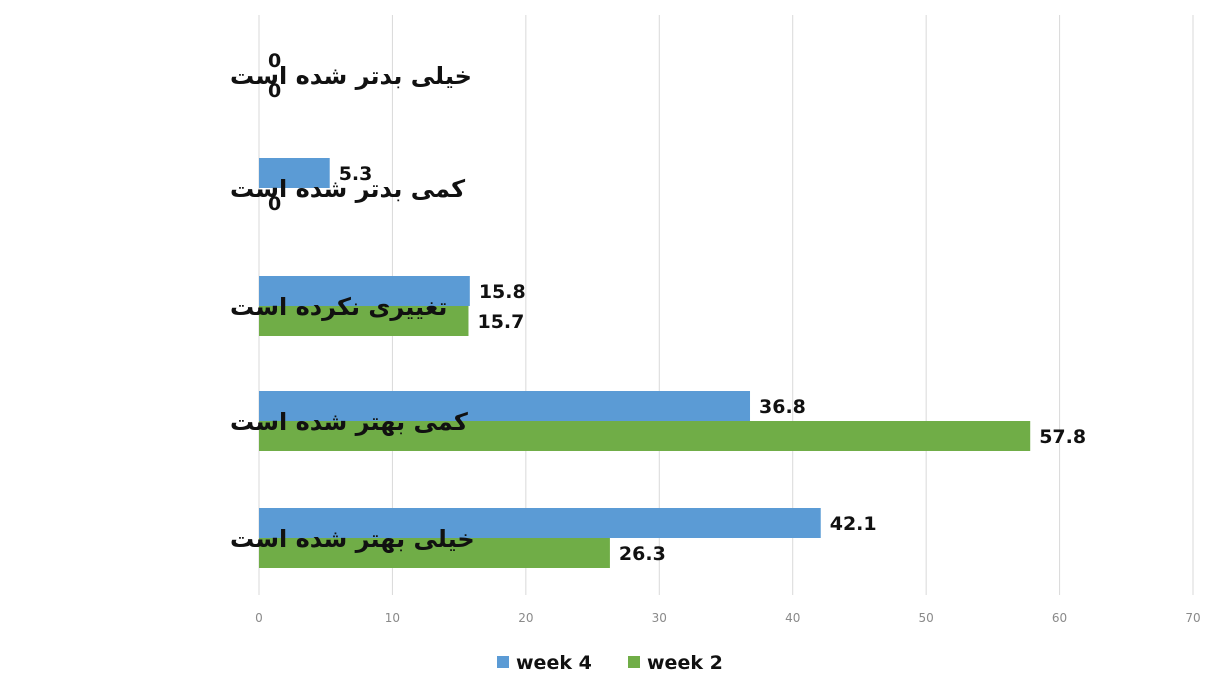 The height and width of the screenshot is (675, 1207). Describe the element at coordinates (659, 618) in the screenshot. I see `x-tick-label: 30` at that location.